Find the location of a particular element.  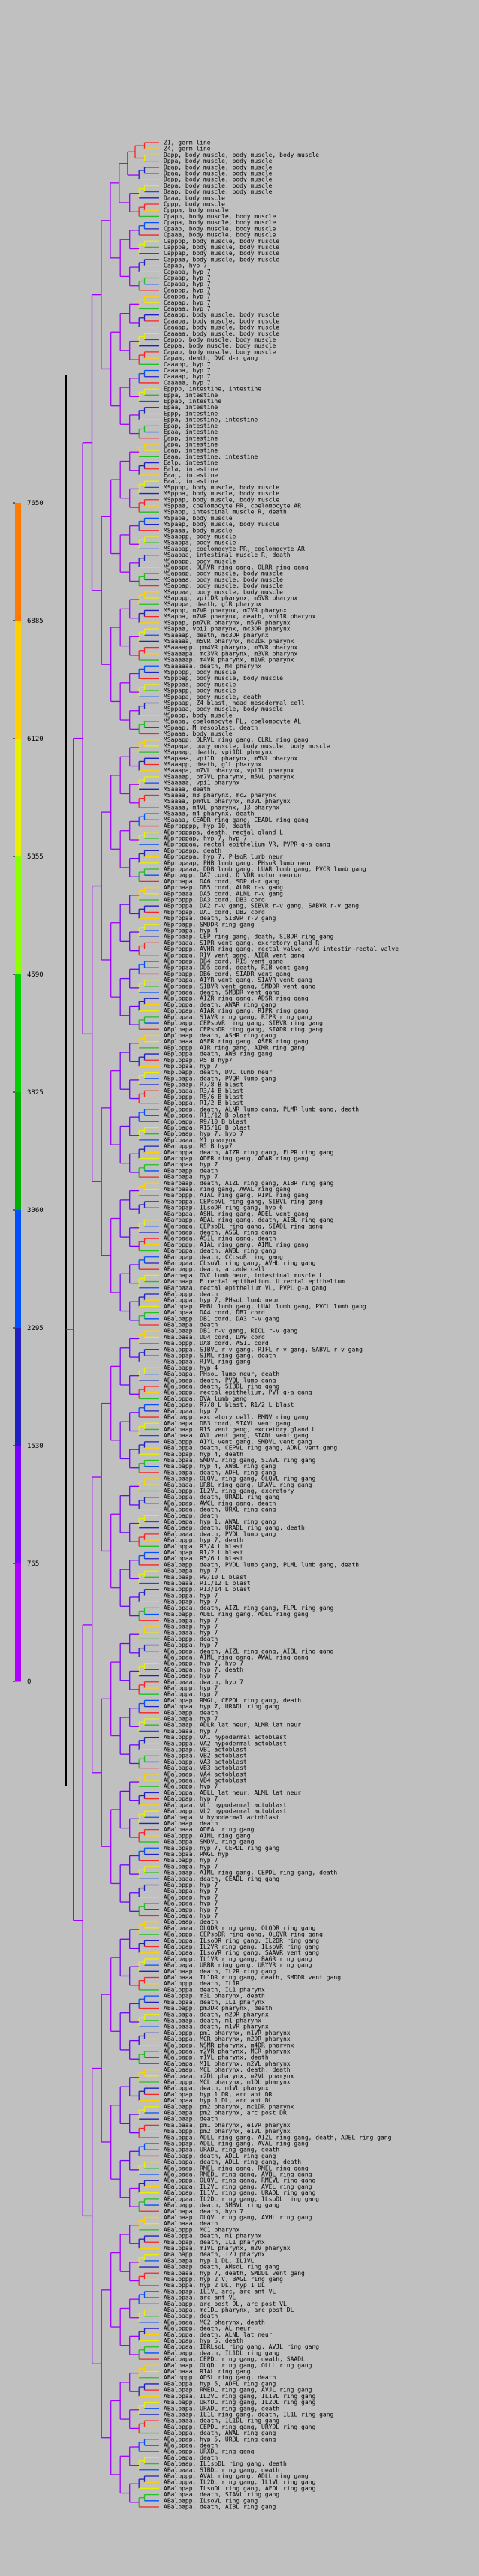

leaf-label: ABalppaa, AIML ring gang, AWAL ring gang is located at coordinates (236, 1657).